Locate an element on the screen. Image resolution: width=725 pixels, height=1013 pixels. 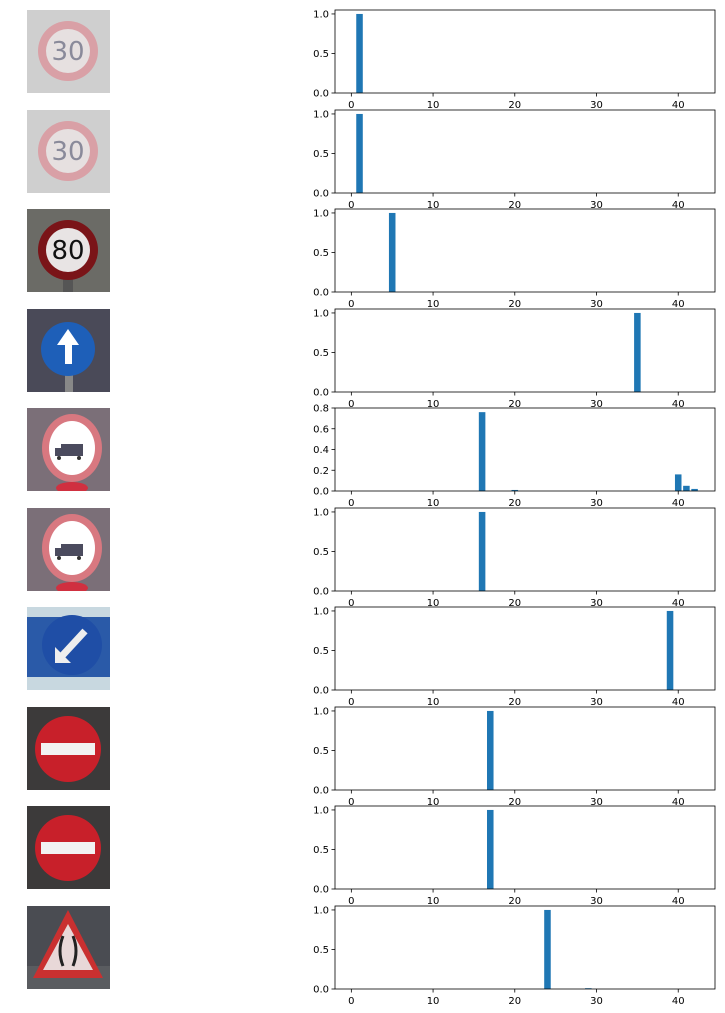
chart-4: 0.0 0.5 1.0 0 10 20 30 40 is located at coordinates (514, 359).